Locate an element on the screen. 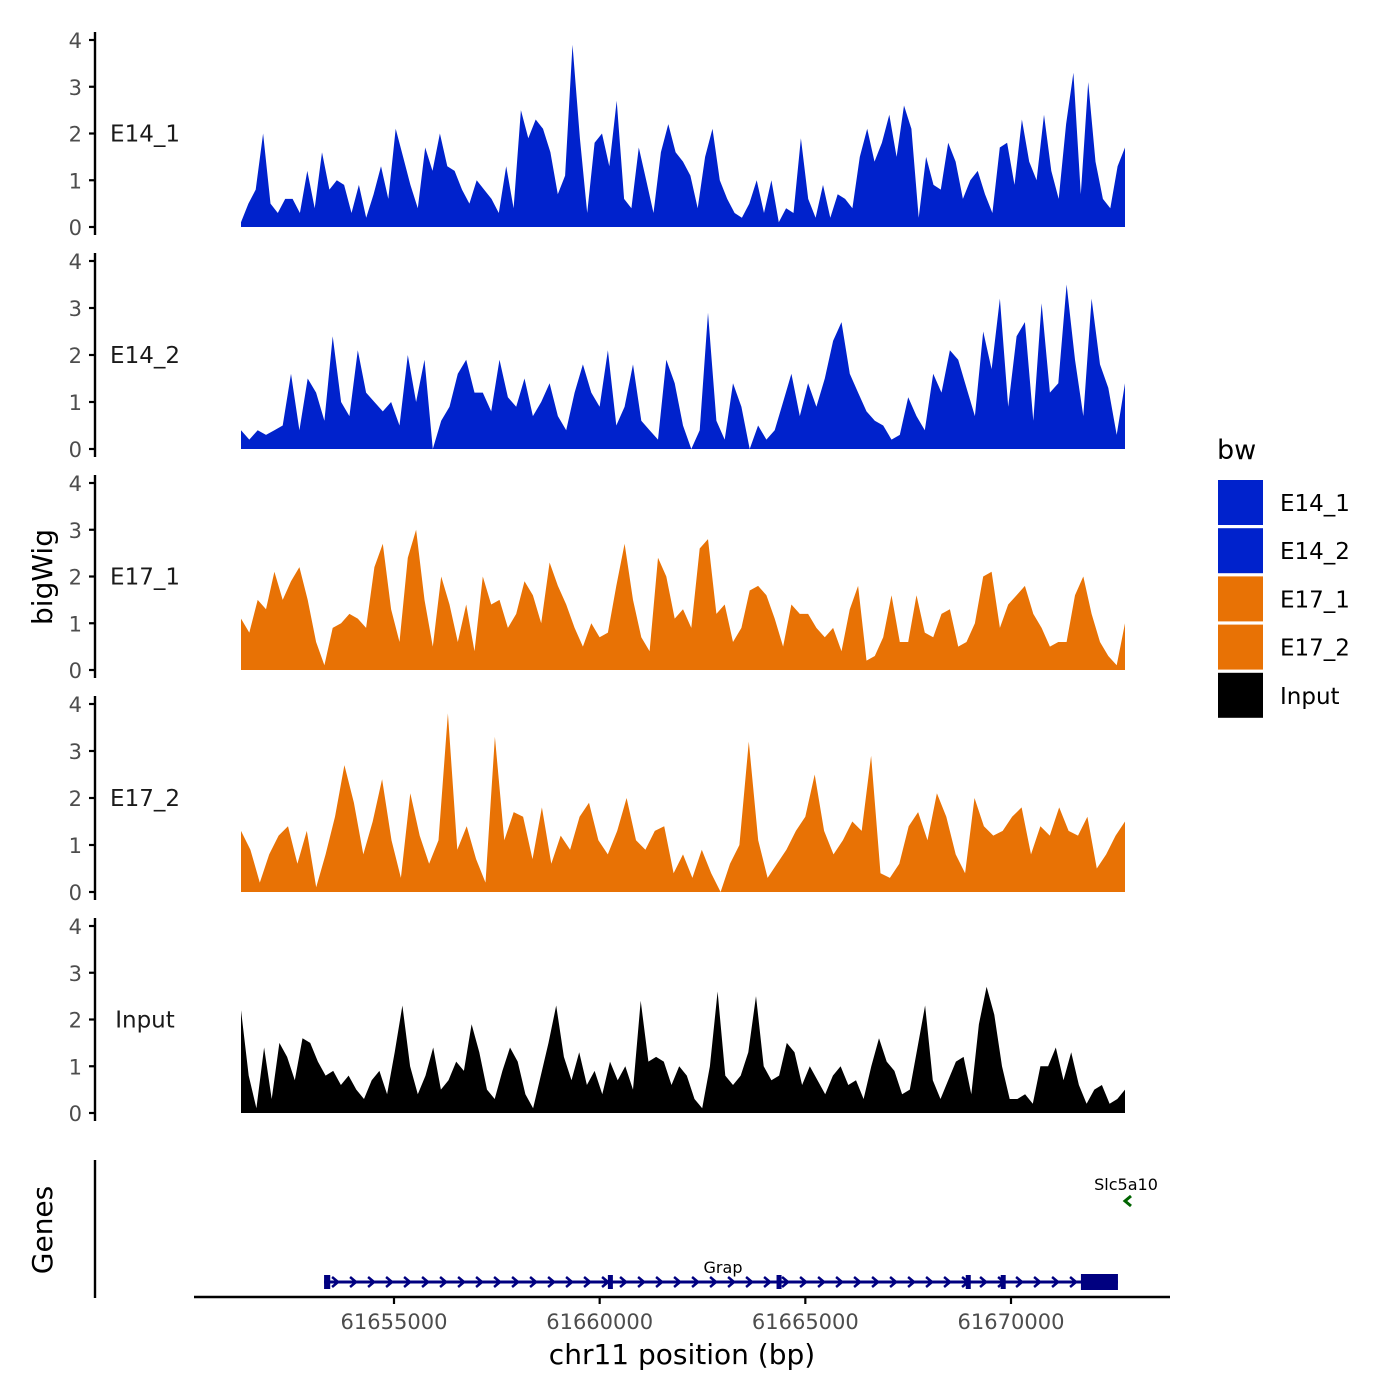  y-axis-title: bigWig is located at coordinates (42, 577).